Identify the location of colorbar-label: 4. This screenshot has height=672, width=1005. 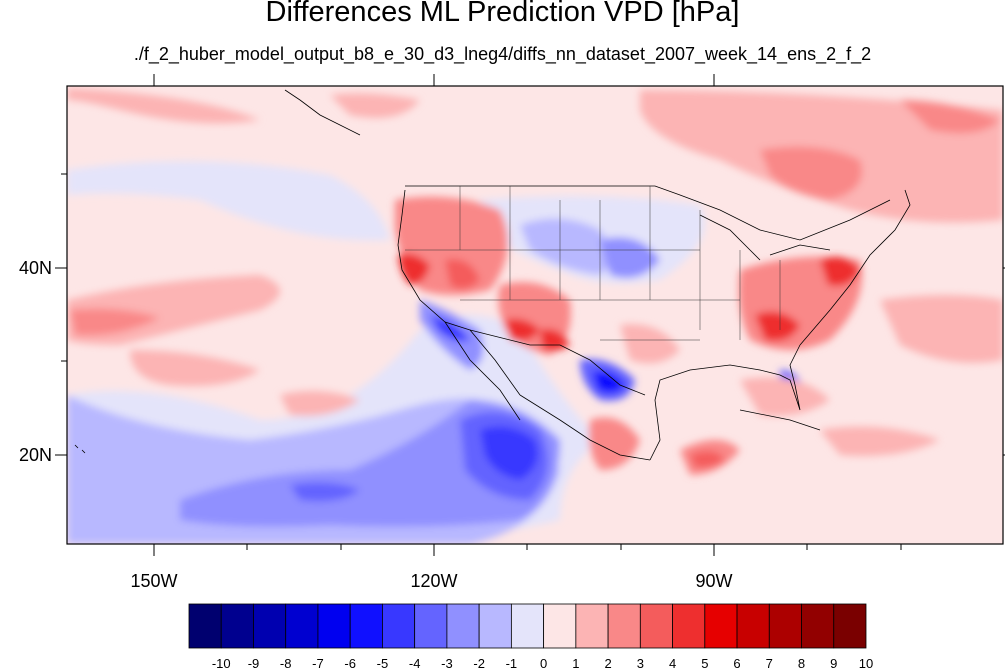
(672, 663).